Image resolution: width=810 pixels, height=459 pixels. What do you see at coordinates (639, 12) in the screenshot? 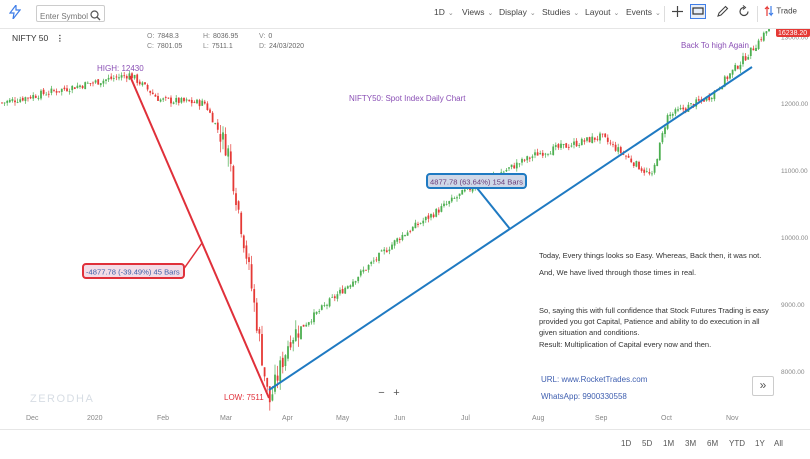
I see `events-label: Events` at bounding box center [639, 12].